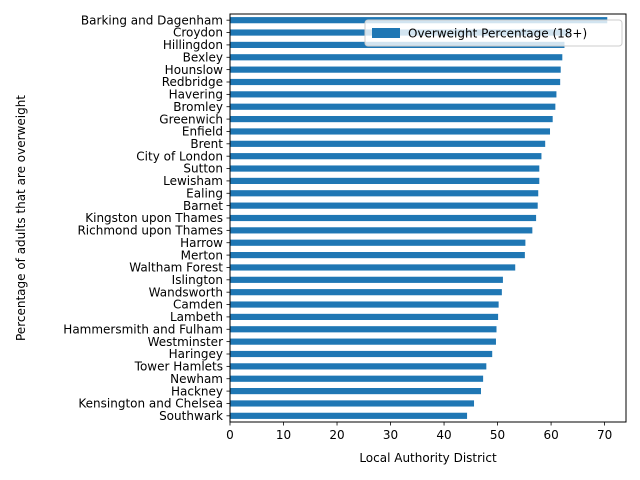 This screenshot has width=640, height=480. I want to click on y-tick-label: Camden, so click(198, 305).